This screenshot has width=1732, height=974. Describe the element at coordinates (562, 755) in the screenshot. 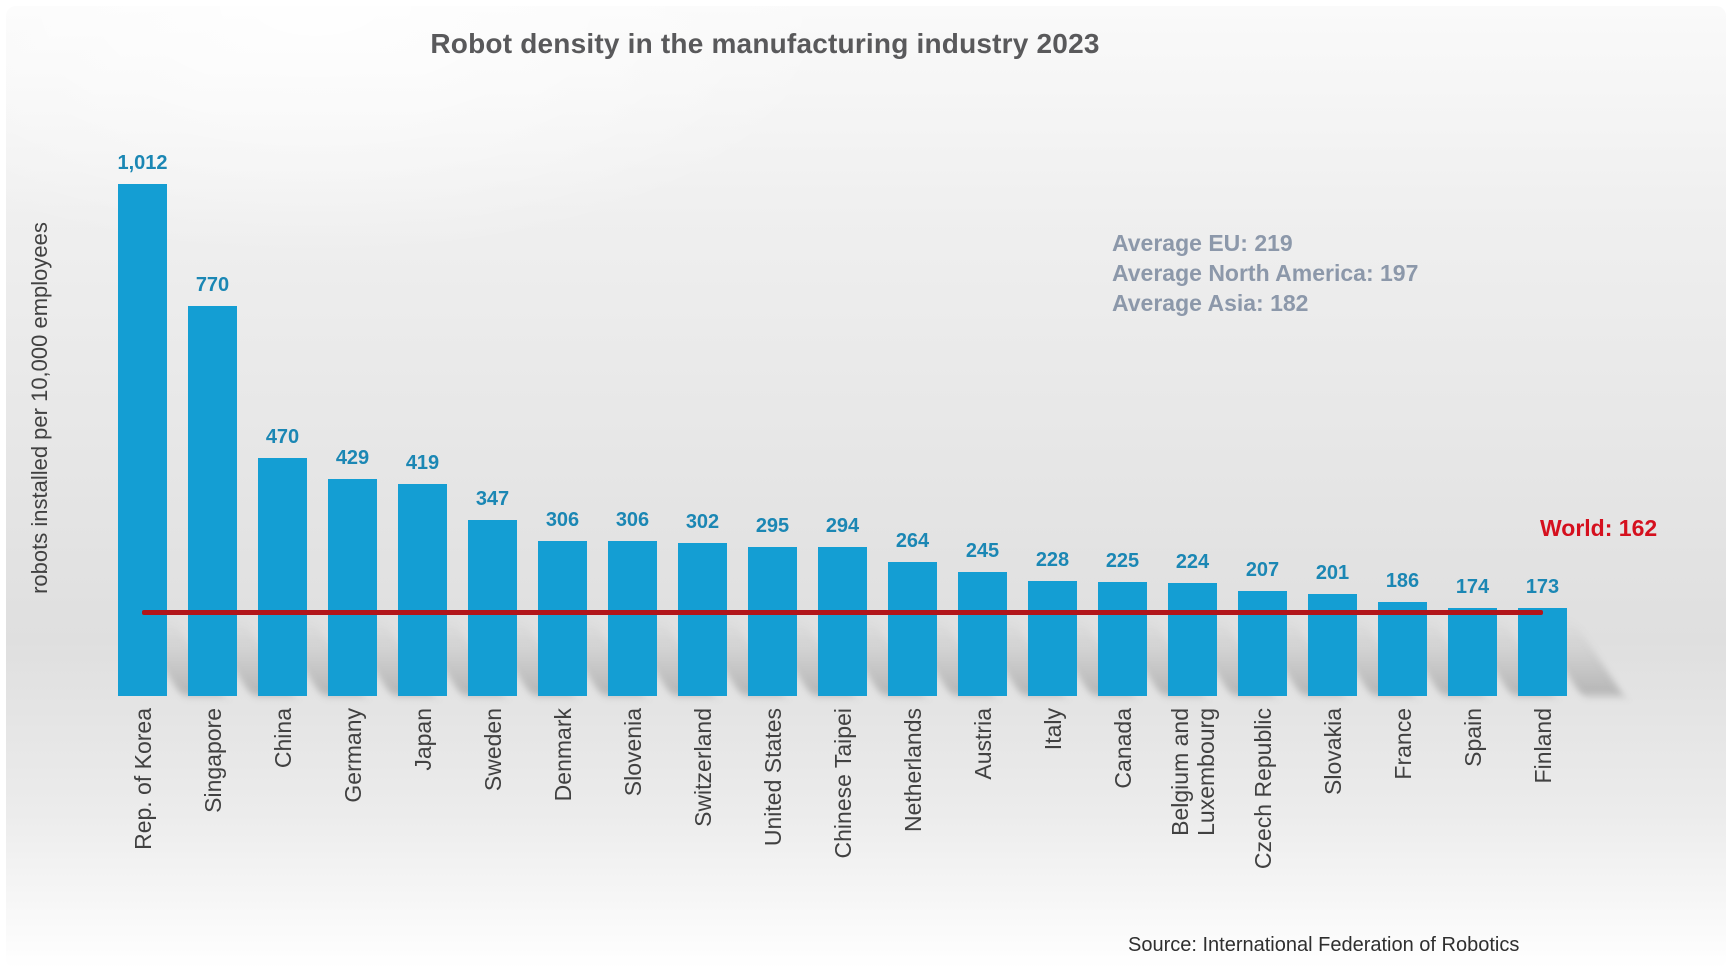

I see `x-axis-label: Denmark` at that location.